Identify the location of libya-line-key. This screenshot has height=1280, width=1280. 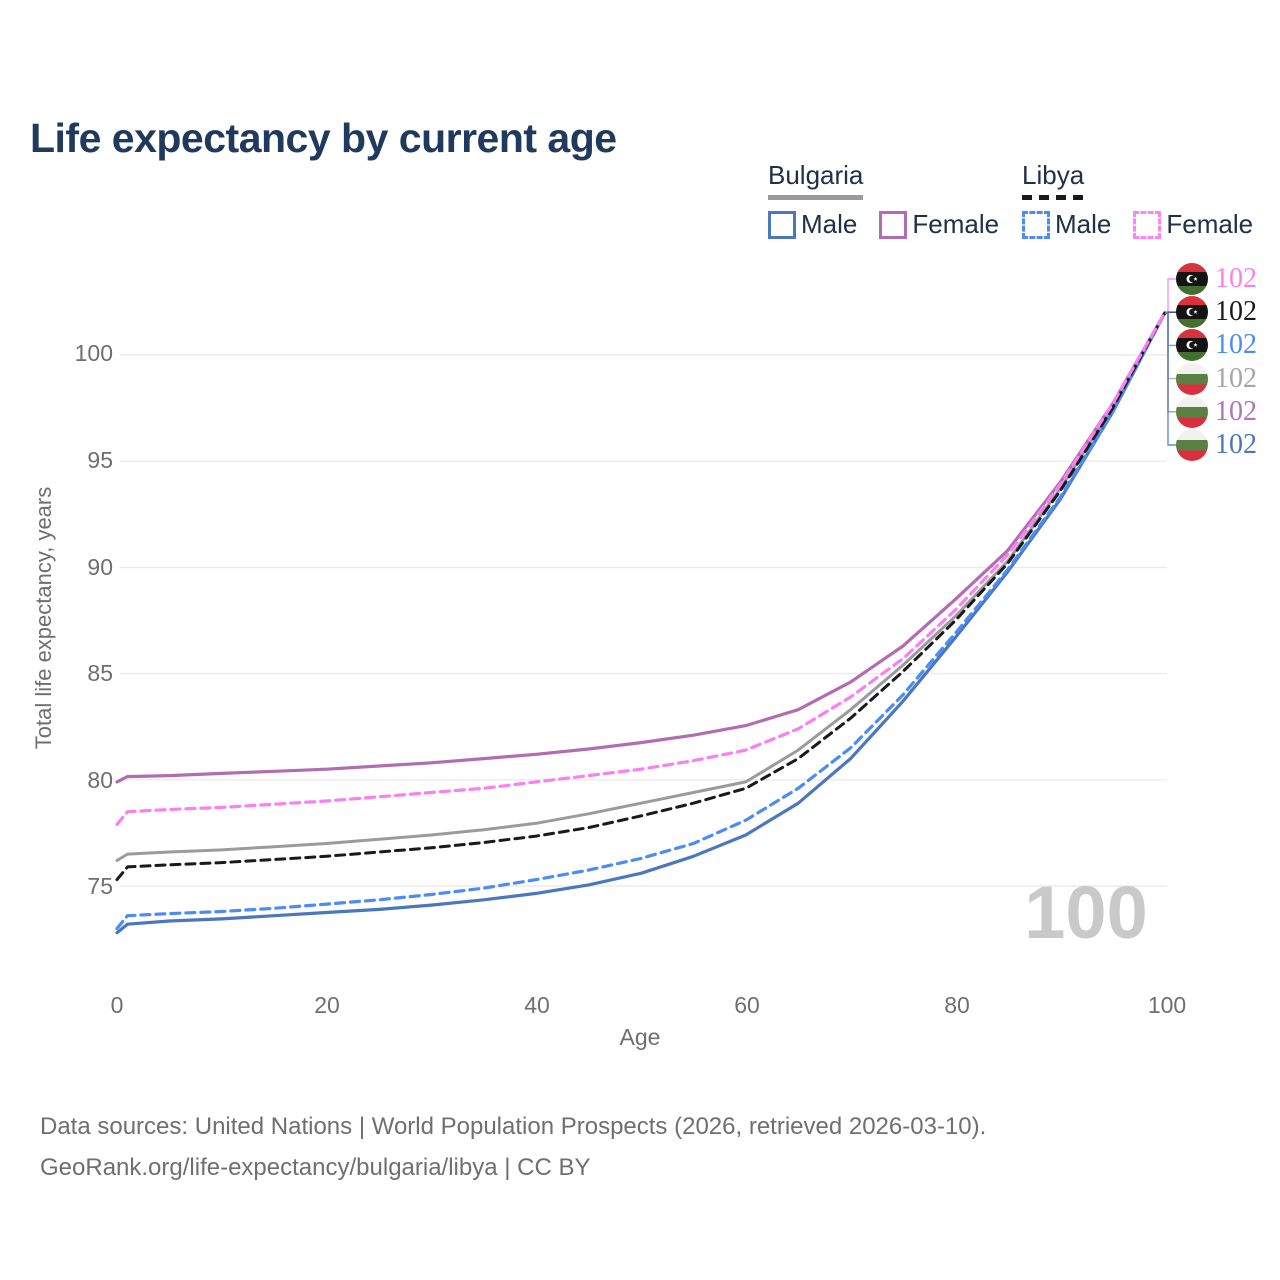
(1053, 197).